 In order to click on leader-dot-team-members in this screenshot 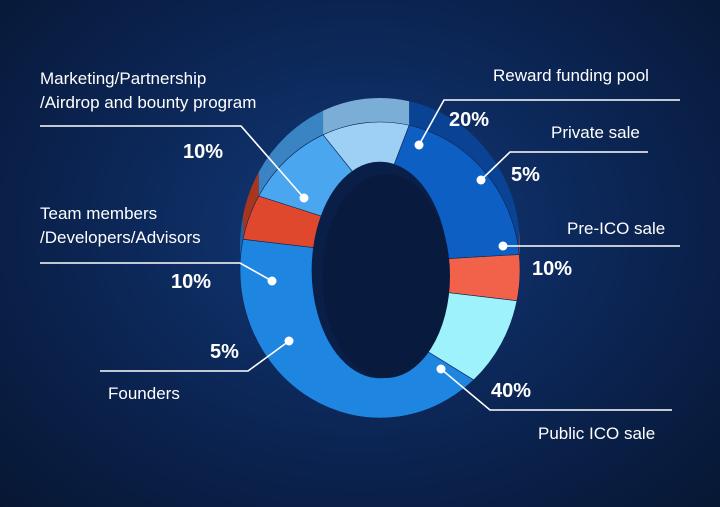, I will do `click(272, 281)`.